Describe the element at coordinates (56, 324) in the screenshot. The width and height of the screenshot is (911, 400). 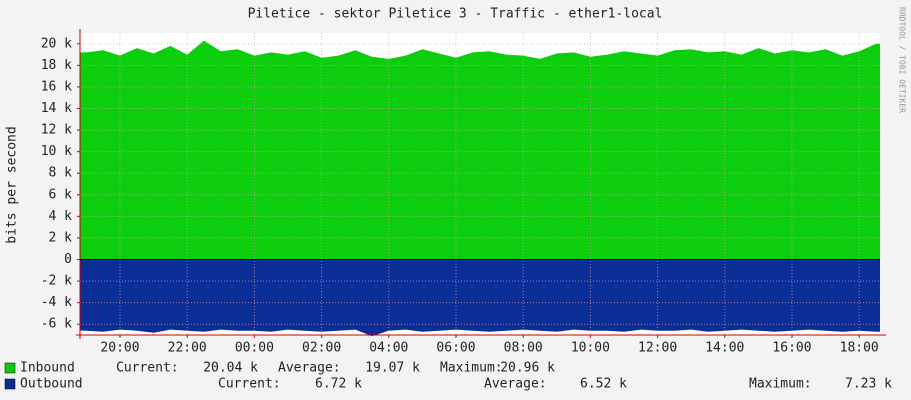
I see `y-tick-label: -6 k` at that location.